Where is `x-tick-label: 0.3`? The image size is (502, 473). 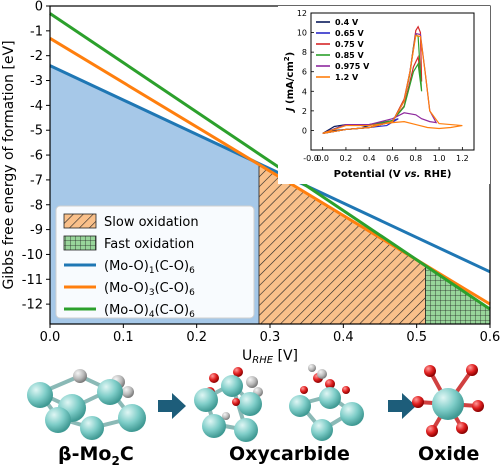
x-tick-label: 0.3 is located at coordinates (270, 337).